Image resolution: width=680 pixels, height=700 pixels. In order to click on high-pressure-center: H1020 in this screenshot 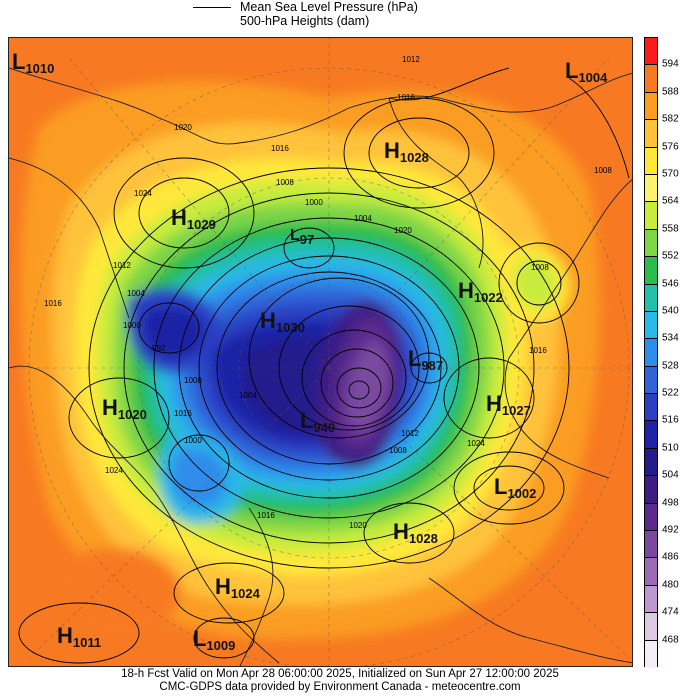, I will do `click(124, 408)`.